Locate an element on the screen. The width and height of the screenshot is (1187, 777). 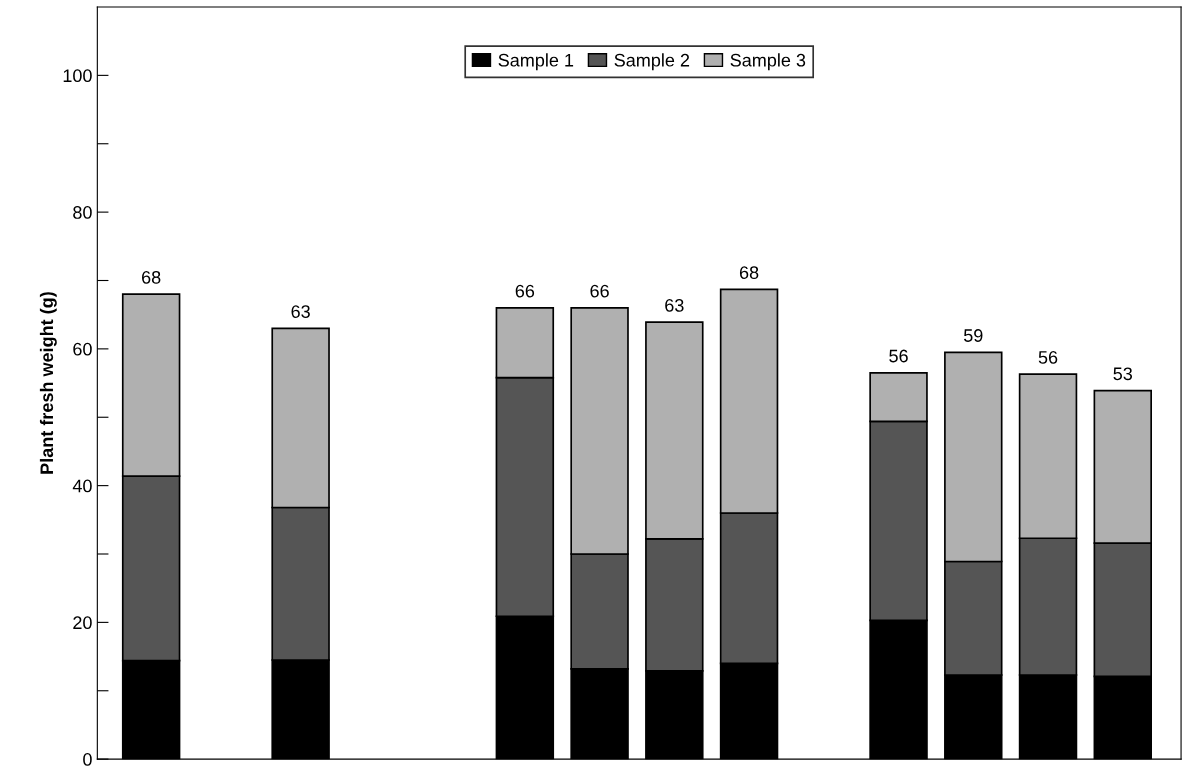
y-tick-label: 100 is located at coordinates (77, 76).